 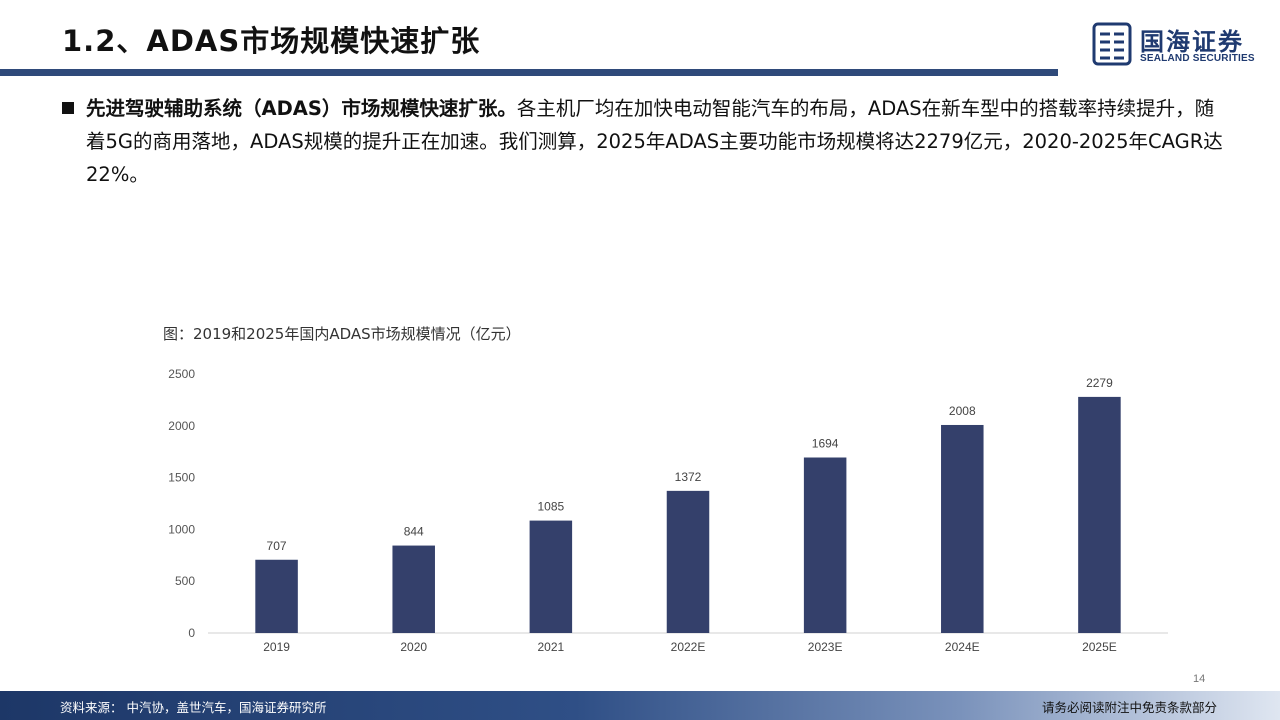 What do you see at coordinates (1199, 679) in the screenshot?
I see `page-number: 14` at bounding box center [1199, 679].